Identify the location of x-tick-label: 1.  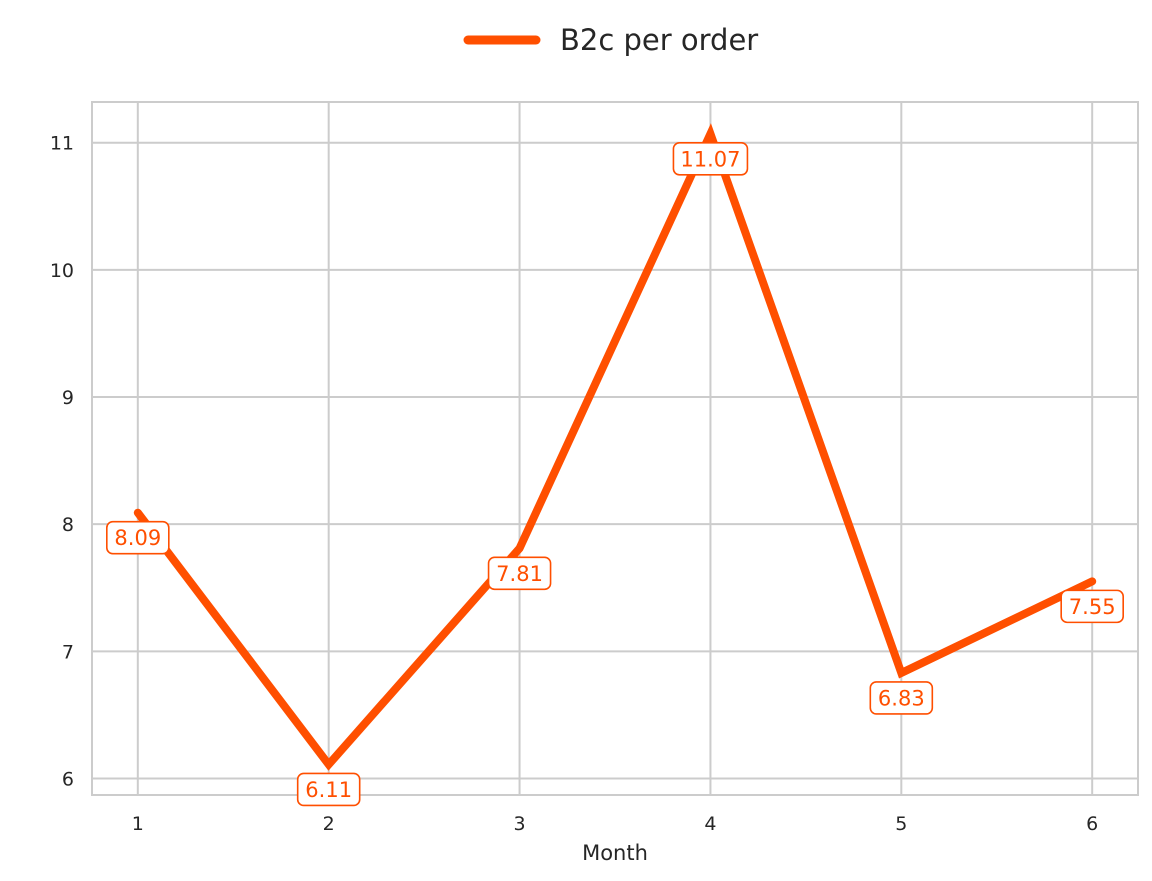
(138, 824).